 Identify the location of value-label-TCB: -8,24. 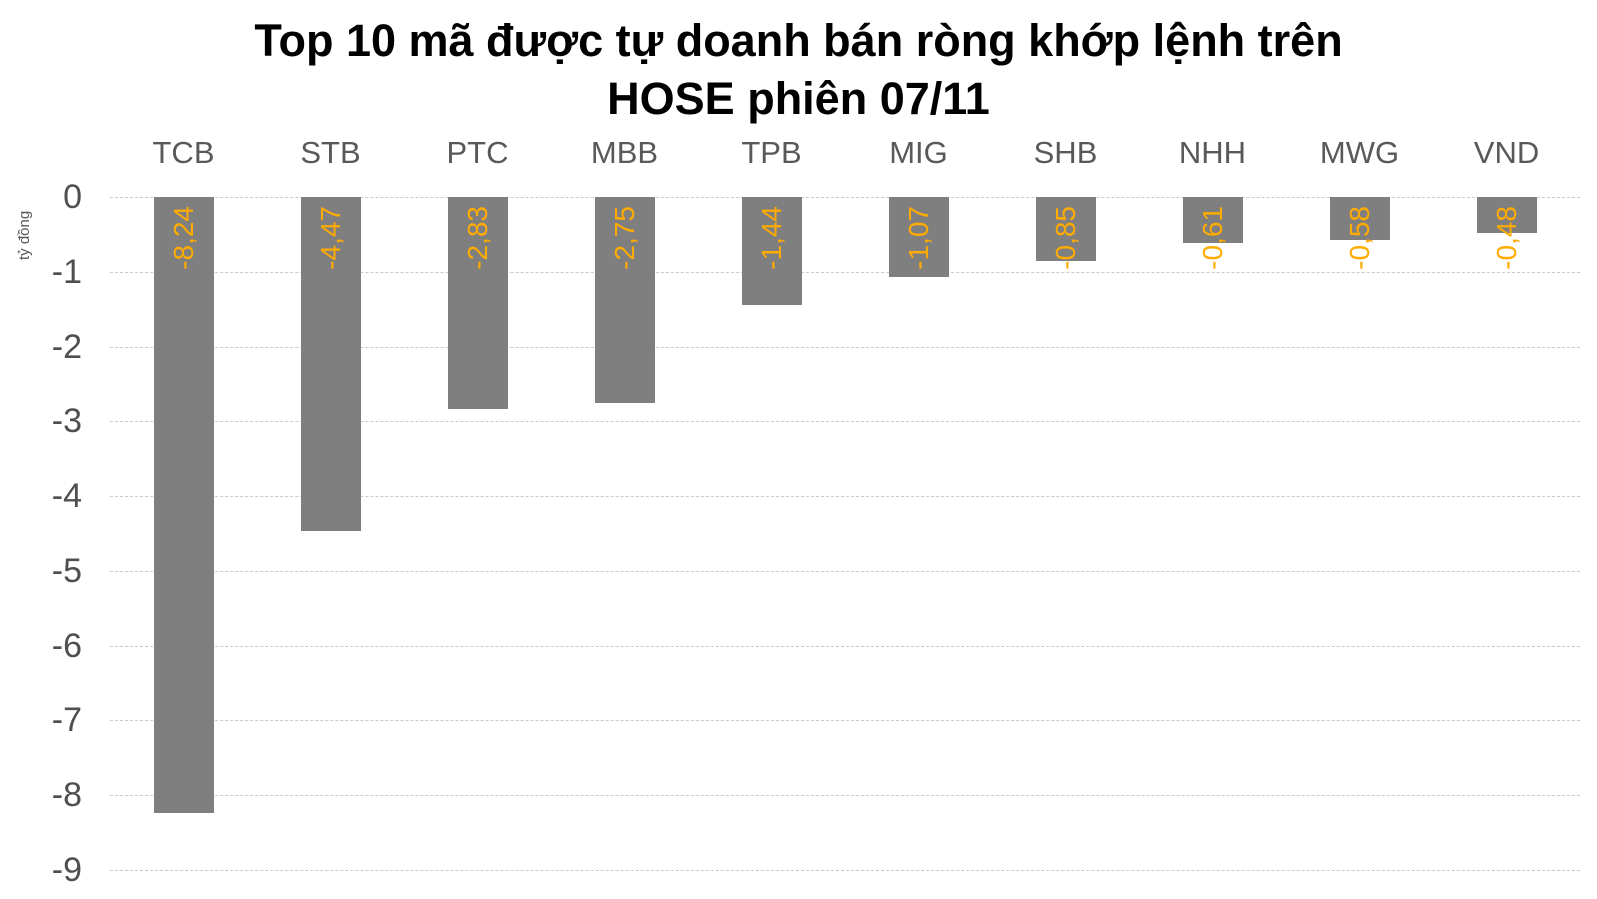
(183, 238).